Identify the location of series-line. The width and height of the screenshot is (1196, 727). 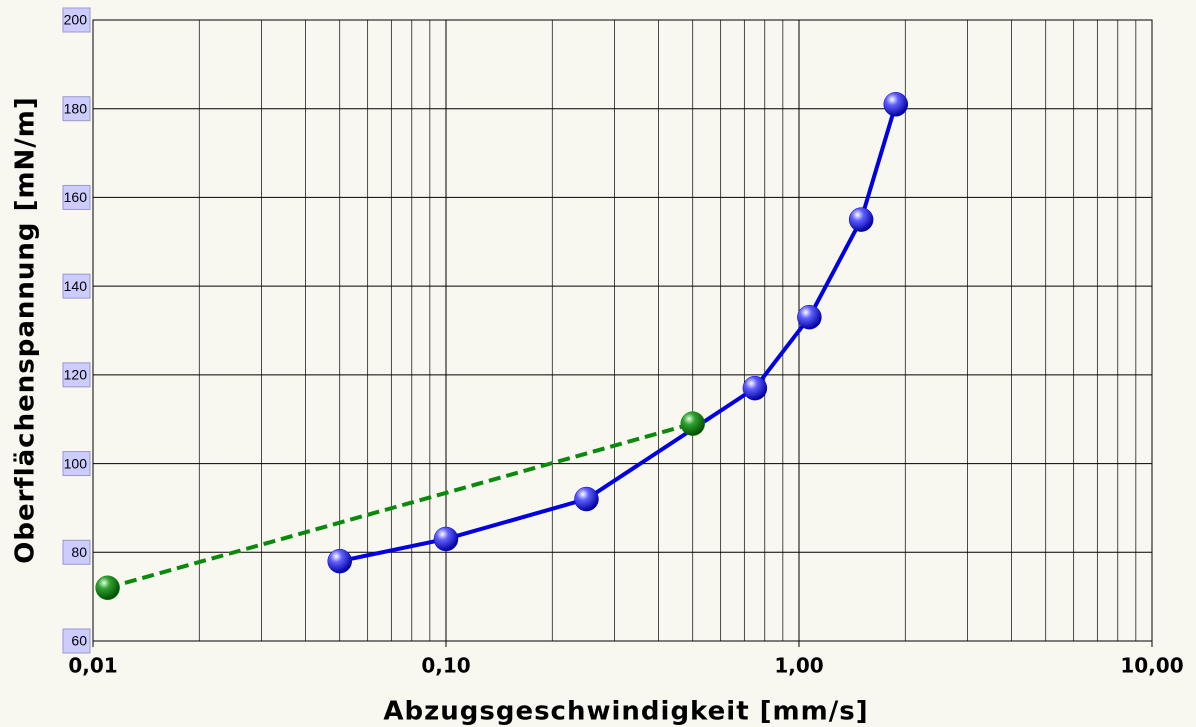
(400, 505).